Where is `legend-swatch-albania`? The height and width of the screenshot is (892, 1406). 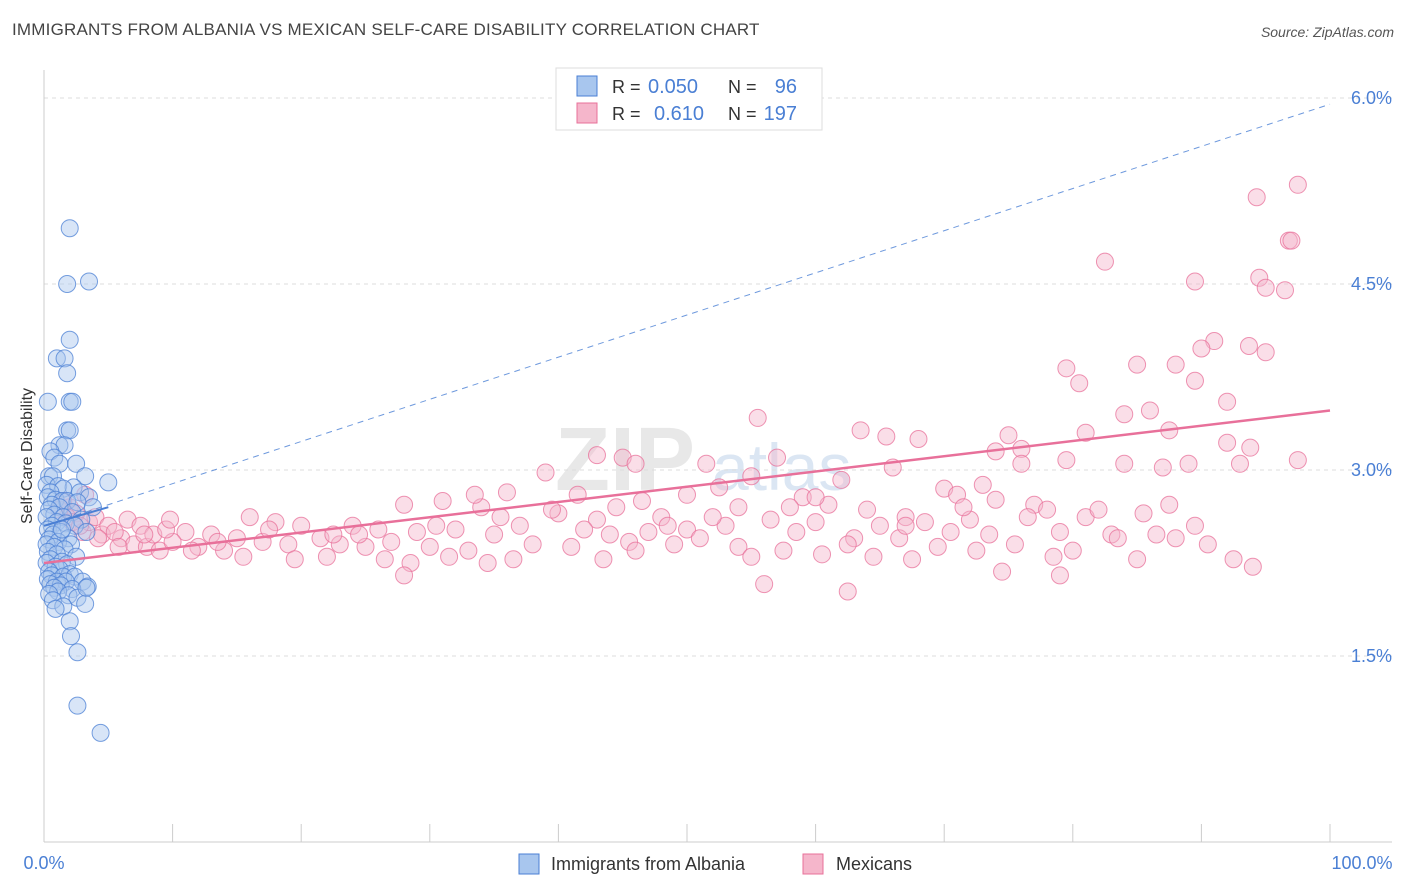 legend-swatch-albania is located at coordinates (587, 86).